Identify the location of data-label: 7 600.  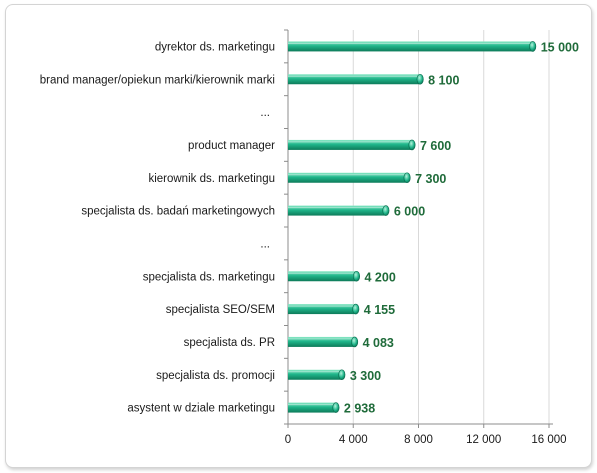
(435, 146).